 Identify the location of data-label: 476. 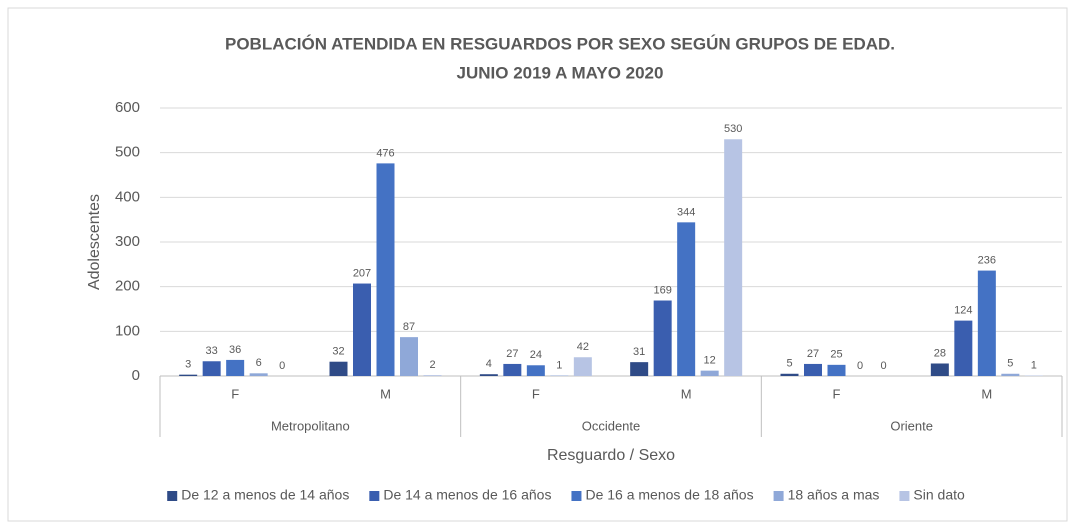
(385, 153).